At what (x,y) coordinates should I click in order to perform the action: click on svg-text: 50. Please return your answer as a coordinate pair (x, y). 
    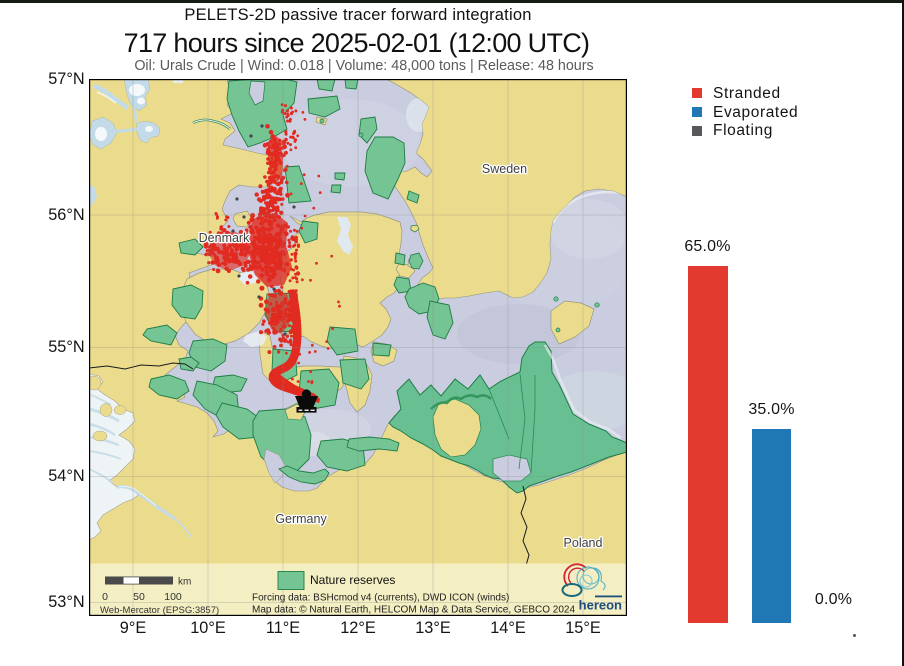
    Looking at the image, I should click on (139, 597).